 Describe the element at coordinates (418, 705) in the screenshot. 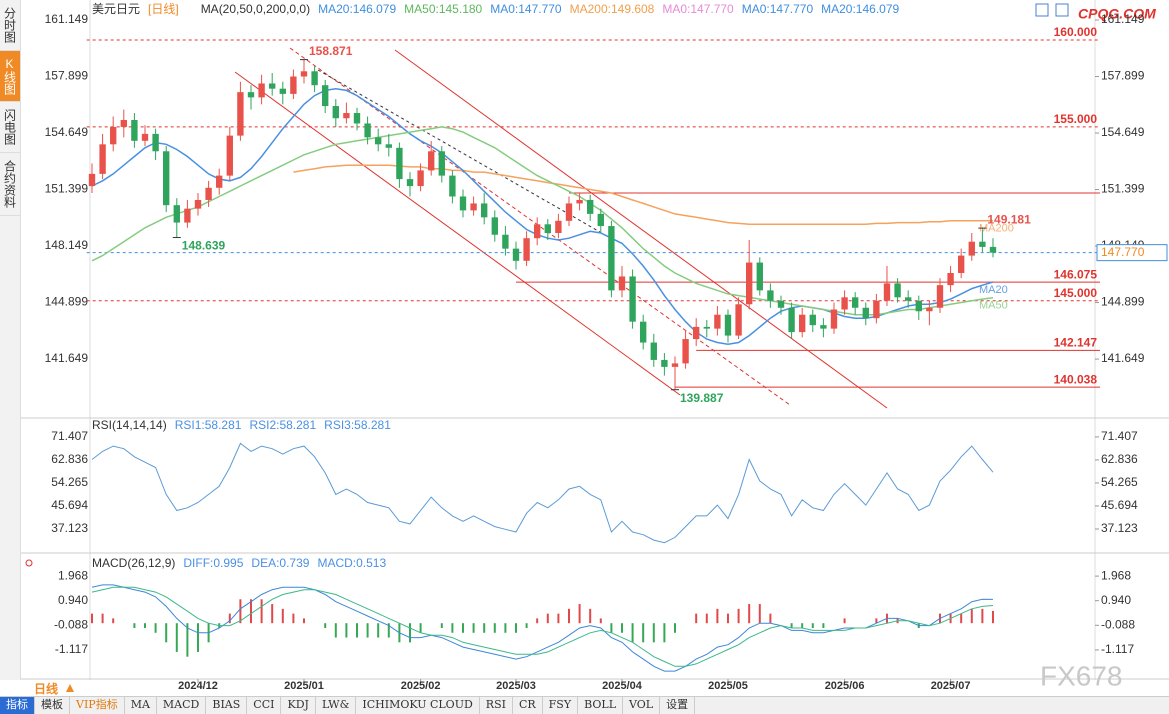

I see `toolbar-item: ICHIMOKU CLOUD` at that location.